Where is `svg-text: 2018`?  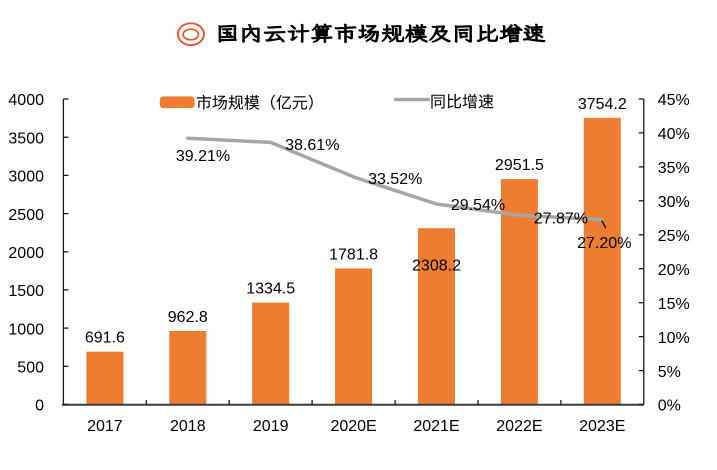
svg-text: 2018 is located at coordinates (188, 426).